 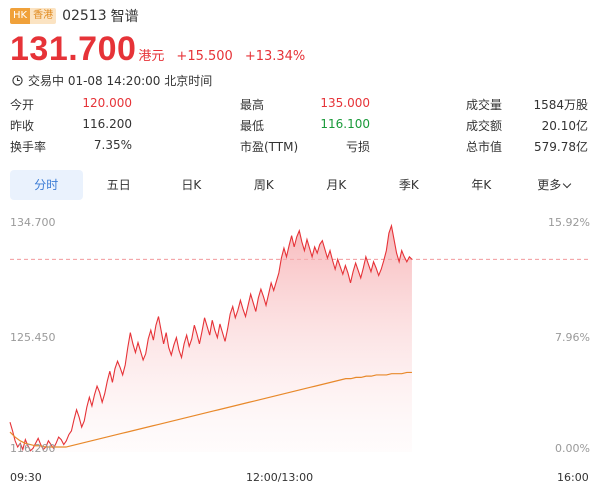 I want to click on price-unit: 港元, so click(x=151, y=56).